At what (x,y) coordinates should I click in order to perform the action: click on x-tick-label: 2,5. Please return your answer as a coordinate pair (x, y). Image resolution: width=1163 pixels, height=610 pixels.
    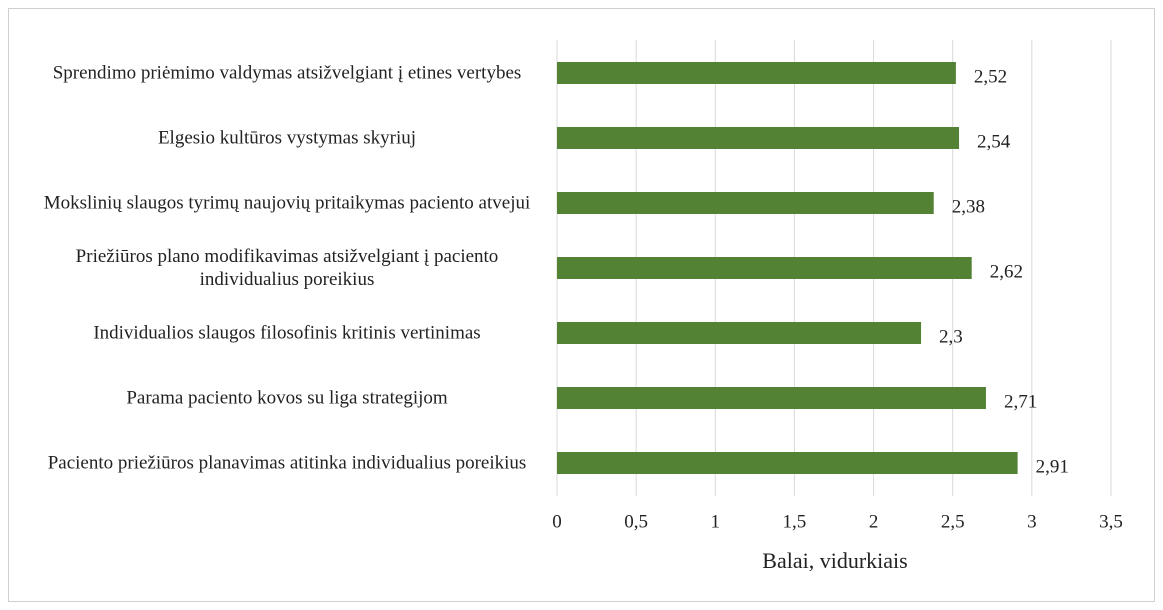
    Looking at the image, I should click on (953, 521).